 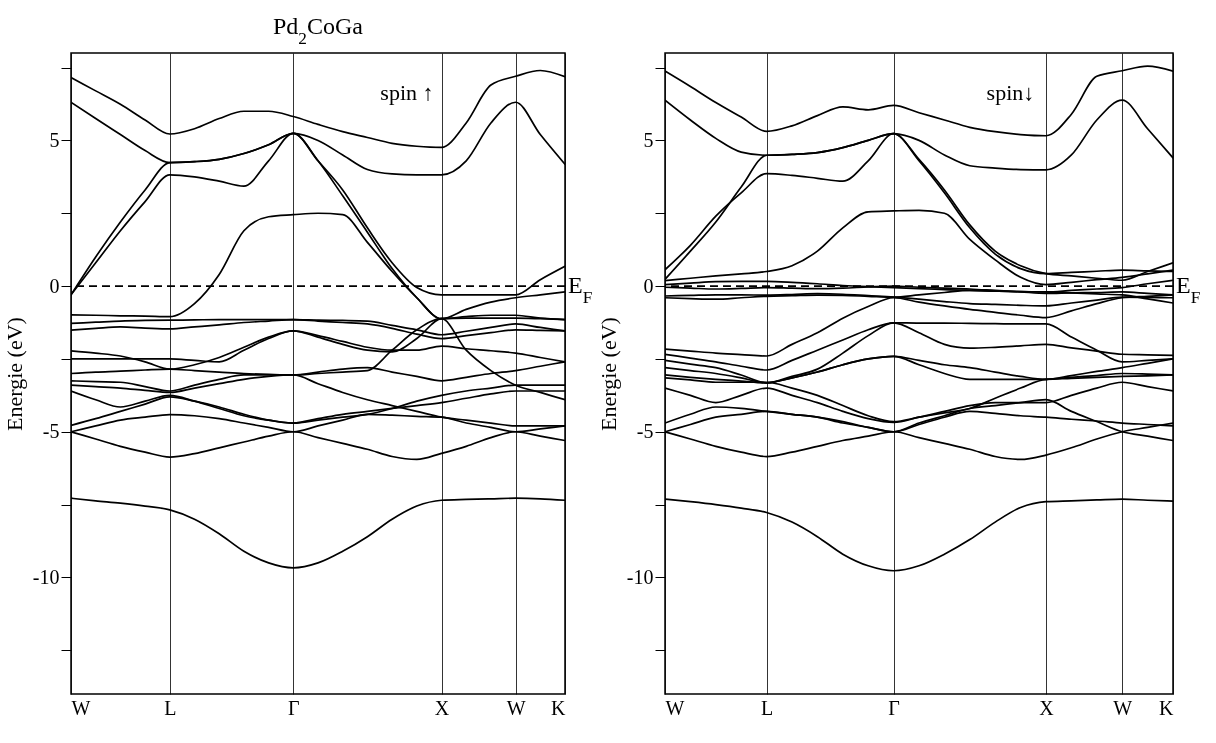 I want to click on annotation: spin↓, so click(x=1010, y=92).